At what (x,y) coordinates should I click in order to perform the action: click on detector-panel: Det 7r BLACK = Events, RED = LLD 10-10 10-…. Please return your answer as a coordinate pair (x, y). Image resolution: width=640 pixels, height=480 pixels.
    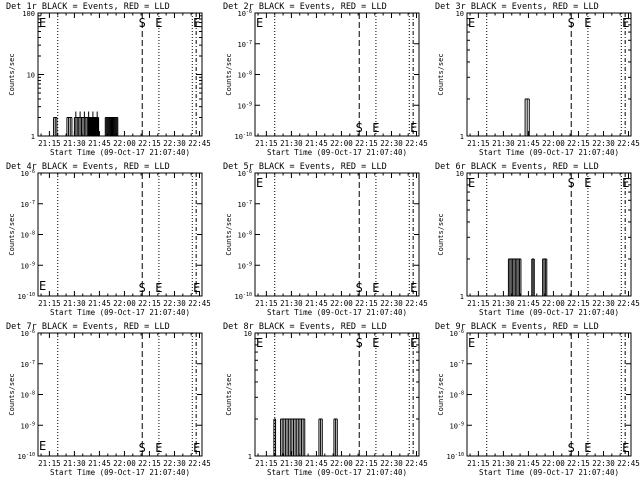
    Looking at the image, I should click on (108, 399).